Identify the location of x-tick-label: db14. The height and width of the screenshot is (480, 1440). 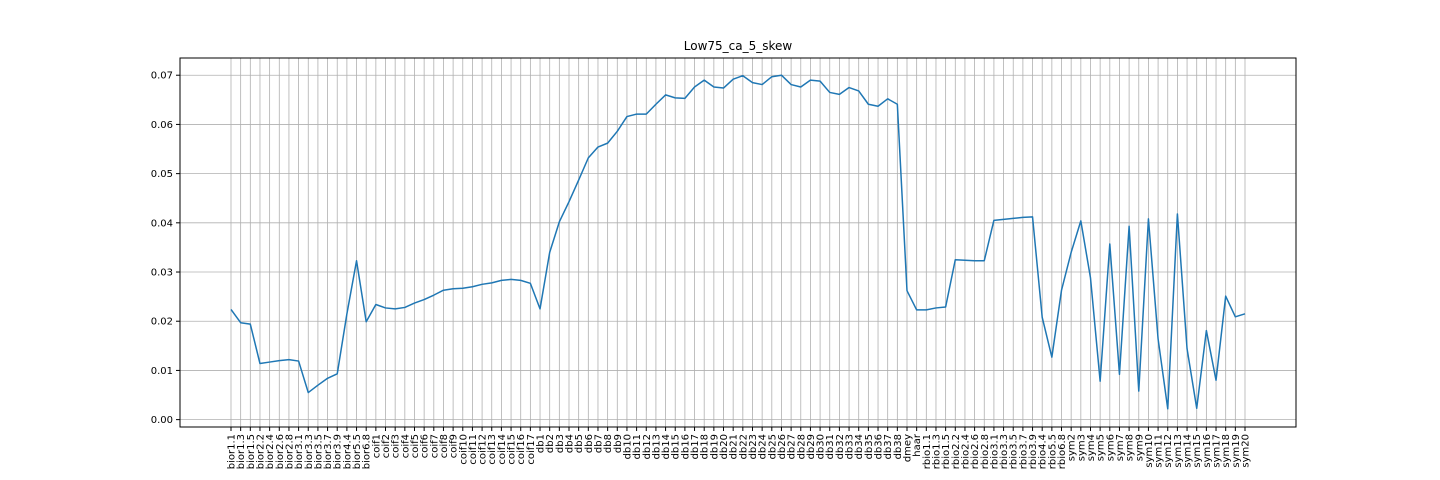
(666, 446).